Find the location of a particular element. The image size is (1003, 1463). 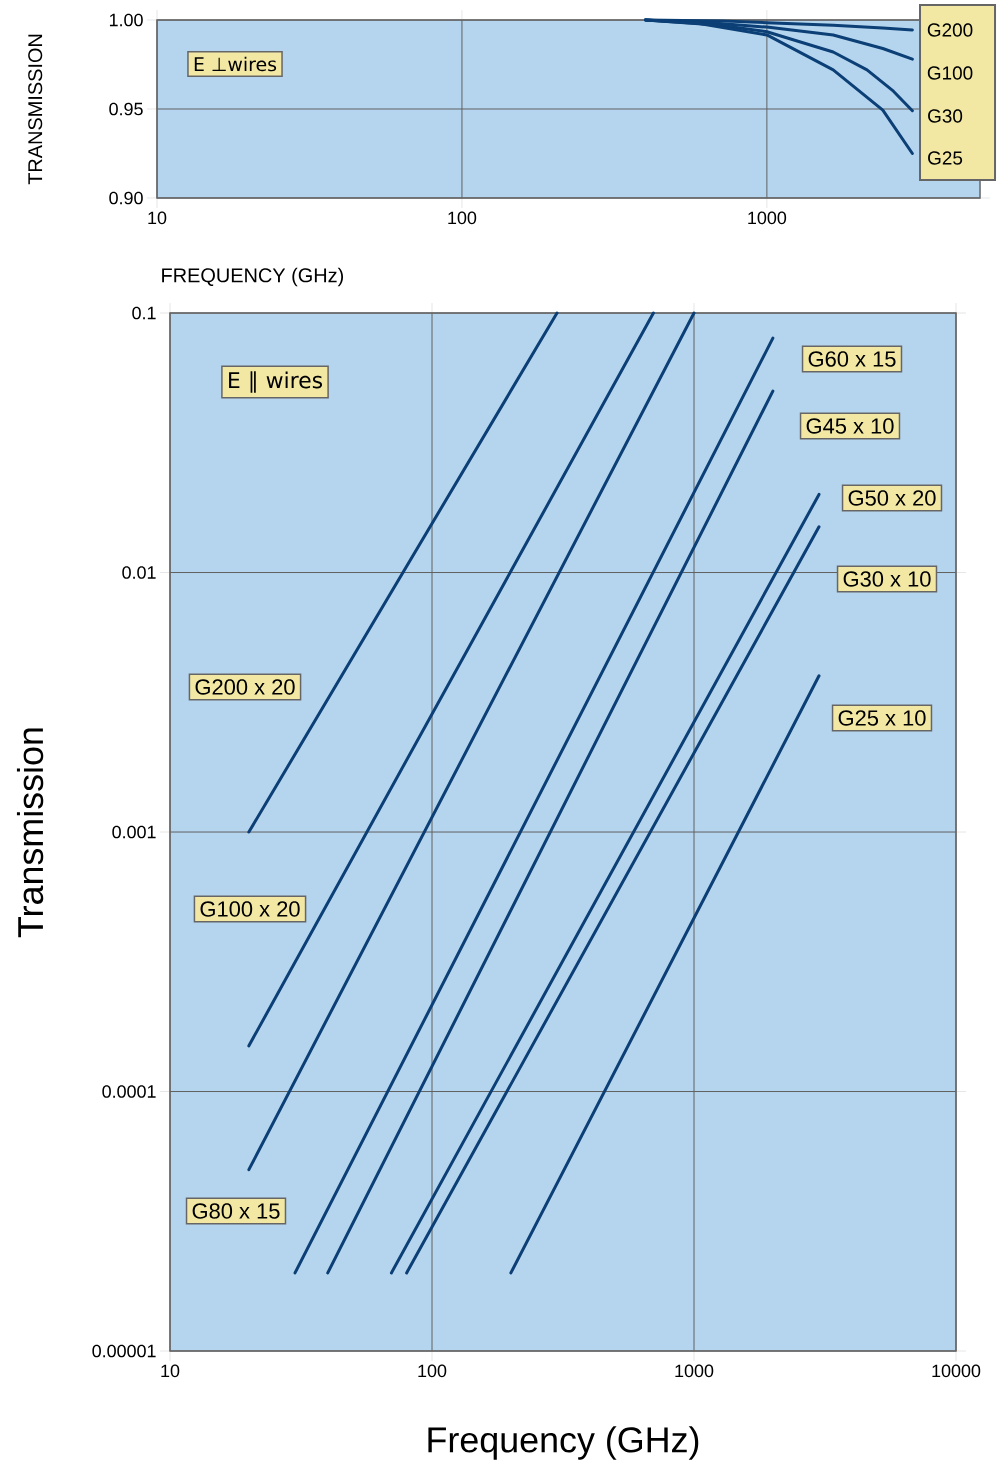

annotation: E ∥ wires is located at coordinates (276, 382).